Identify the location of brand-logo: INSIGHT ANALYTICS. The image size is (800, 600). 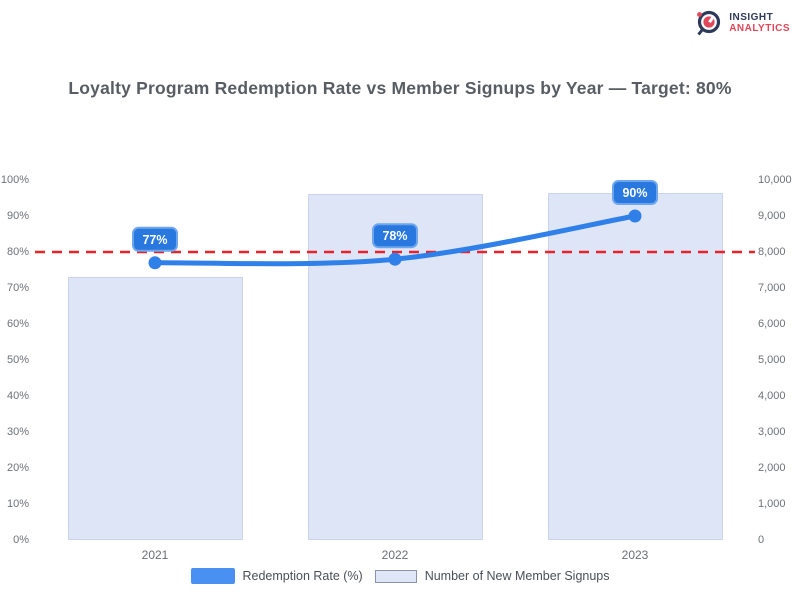
(742, 23).